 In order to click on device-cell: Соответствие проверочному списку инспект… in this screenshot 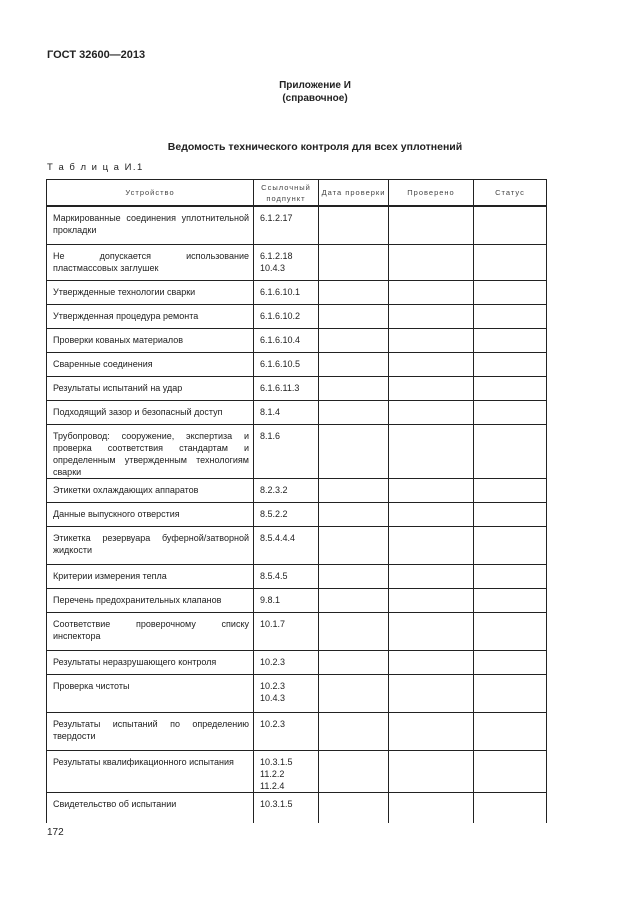, I will do `click(150, 631)`.